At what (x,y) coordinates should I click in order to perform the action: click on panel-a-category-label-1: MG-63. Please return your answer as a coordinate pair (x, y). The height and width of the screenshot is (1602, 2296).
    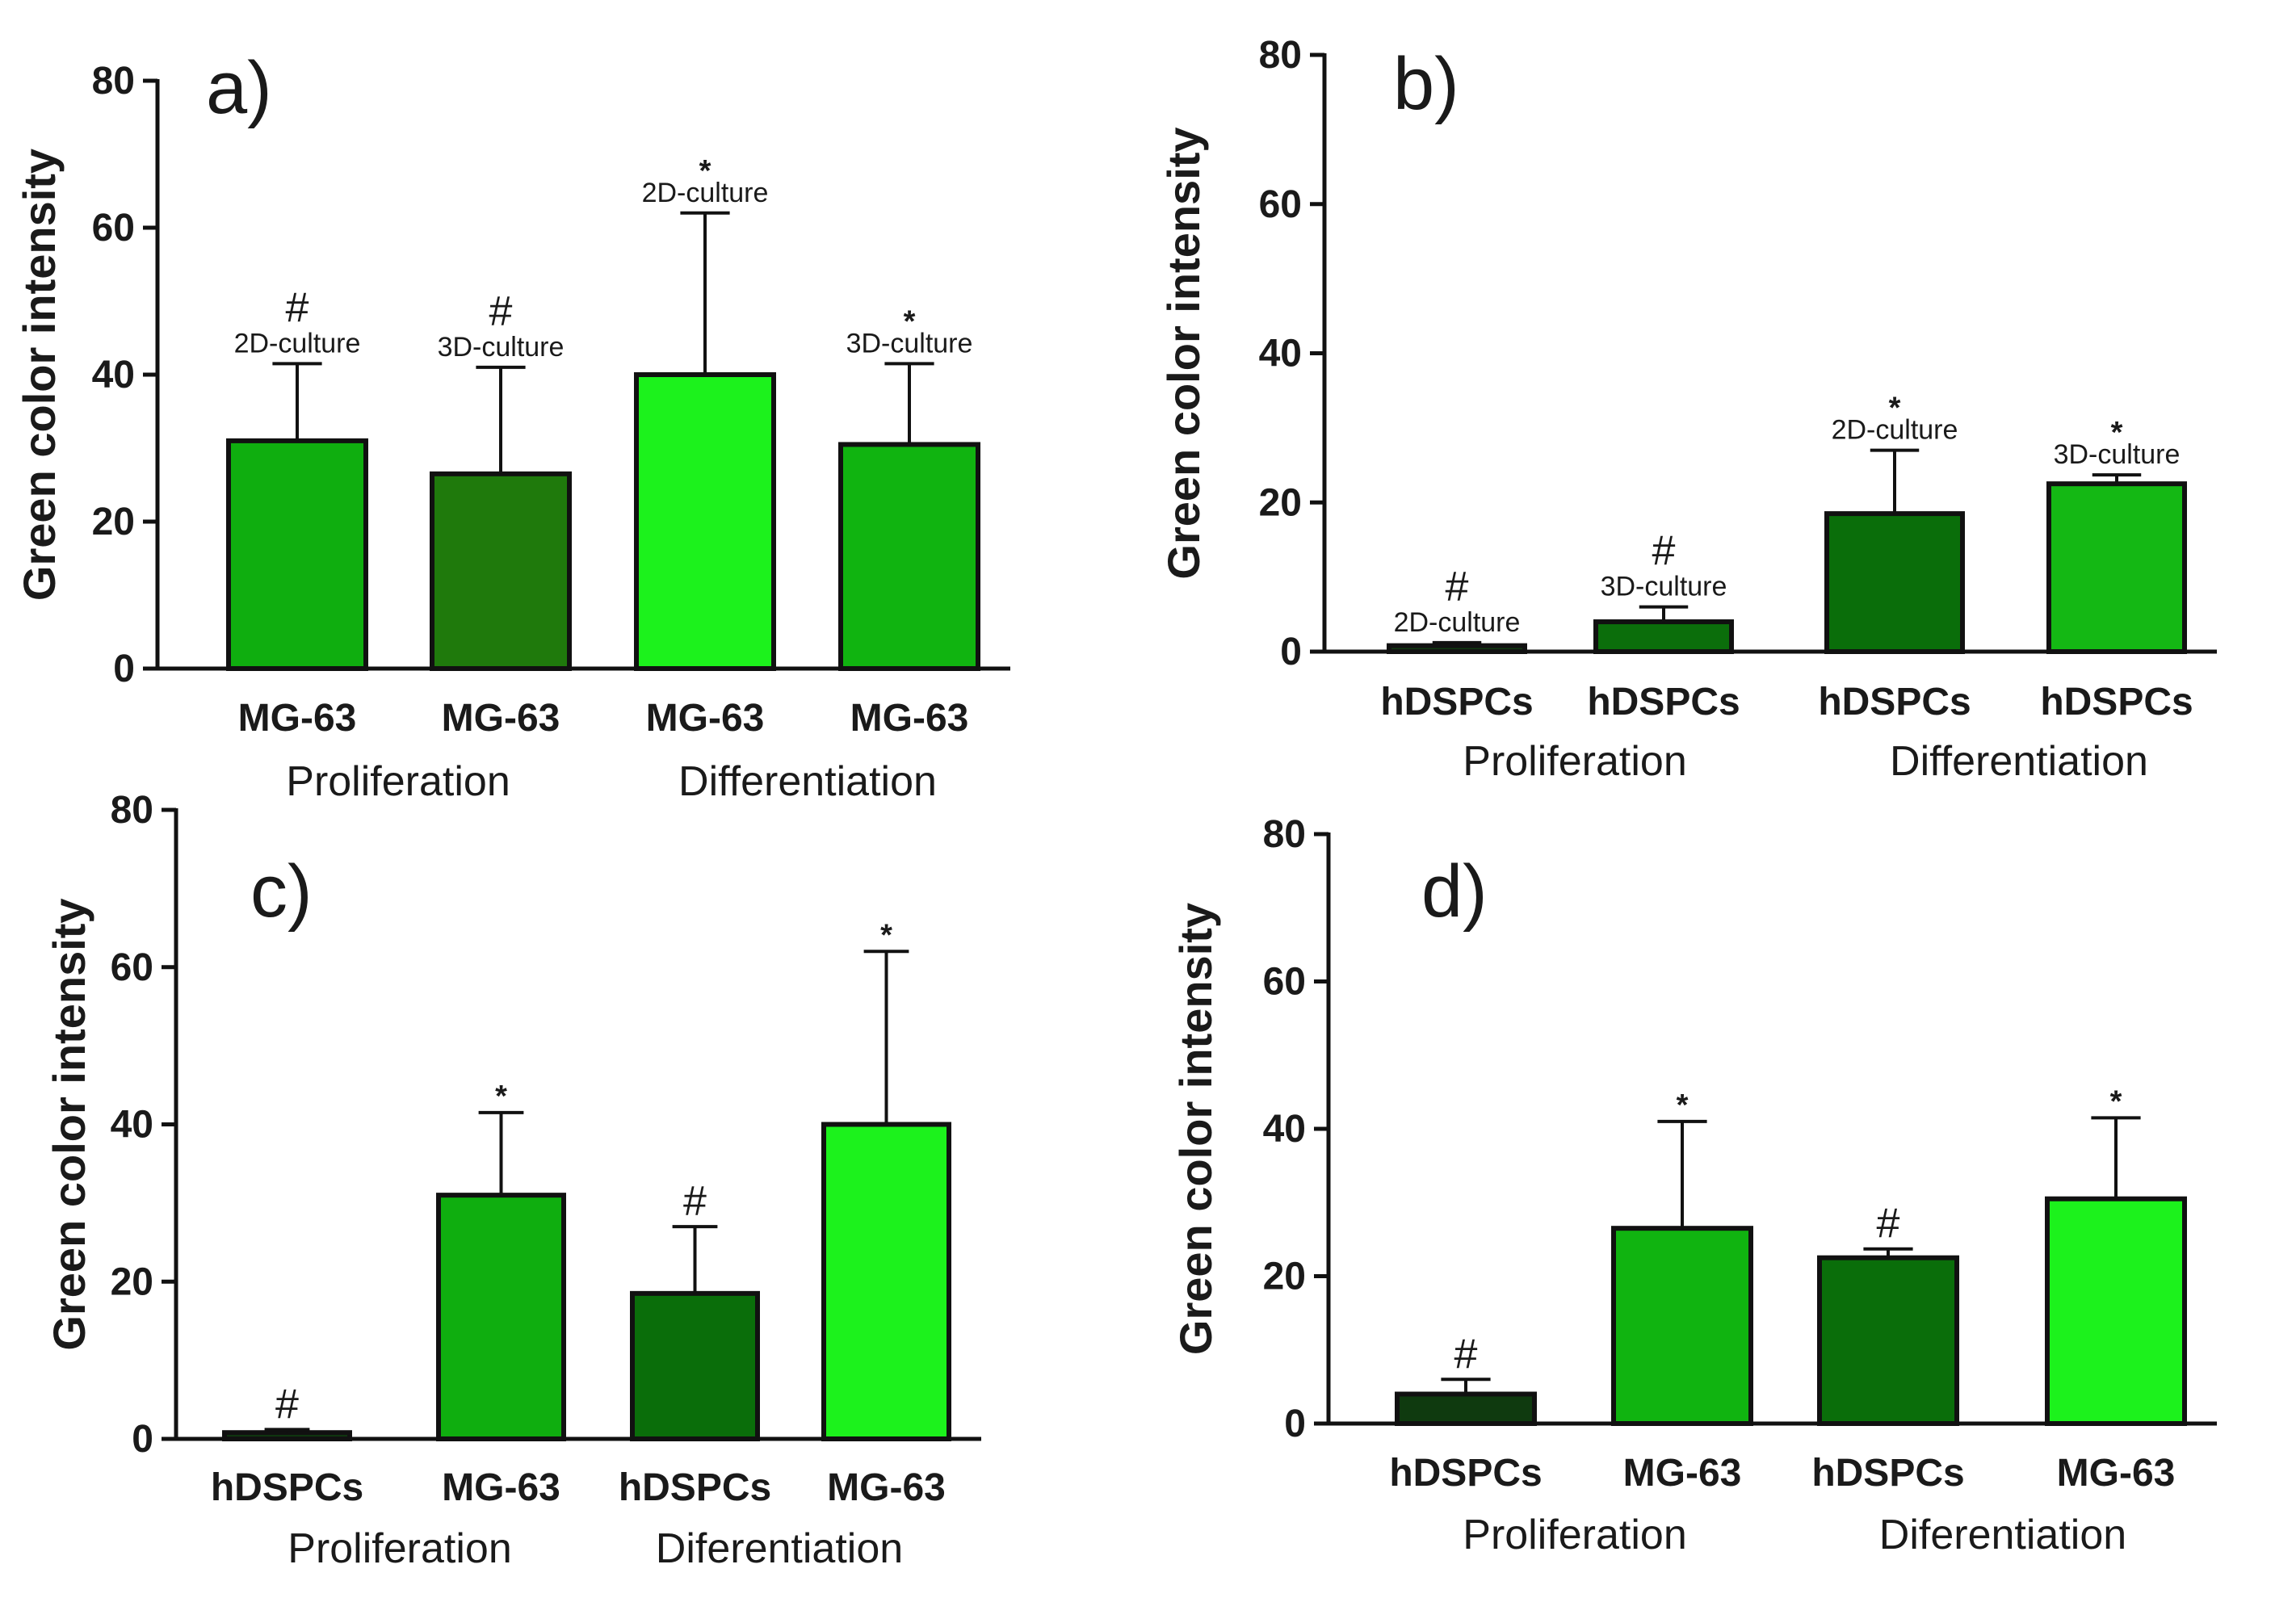
    Looking at the image, I should click on (297, 718).